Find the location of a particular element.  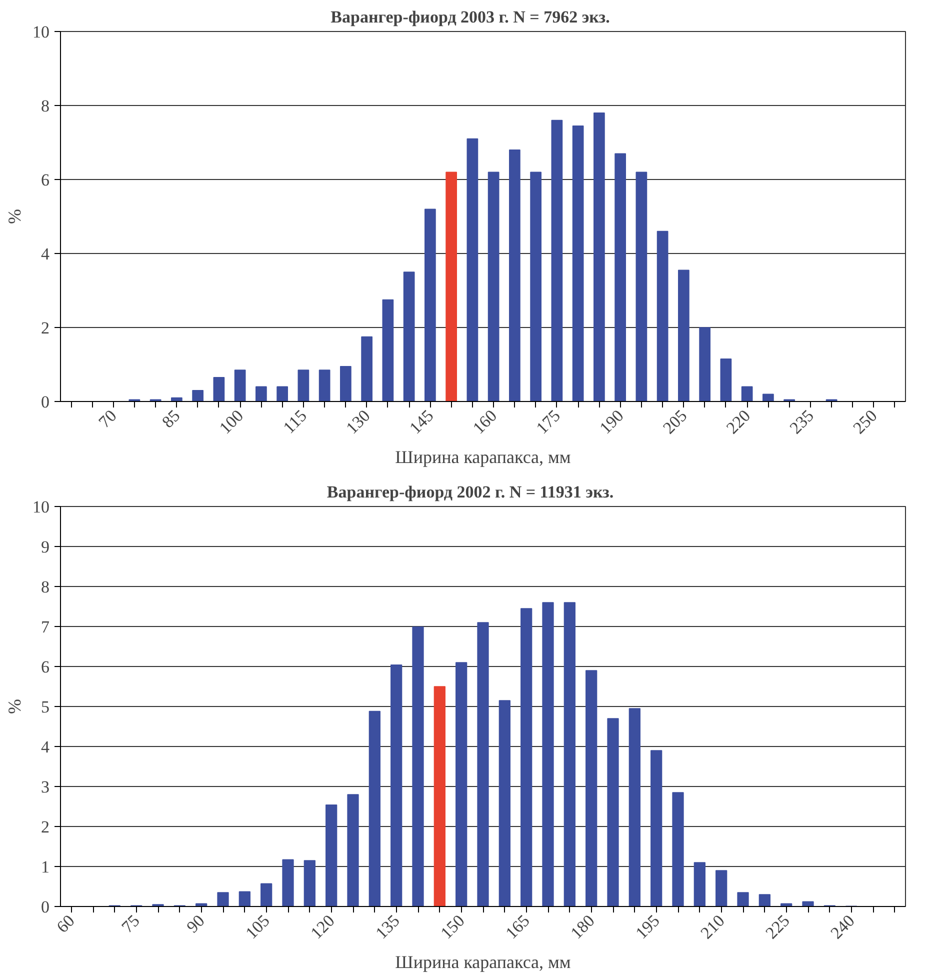

x-tick-label: 145 is located at coordinates (422, 422).